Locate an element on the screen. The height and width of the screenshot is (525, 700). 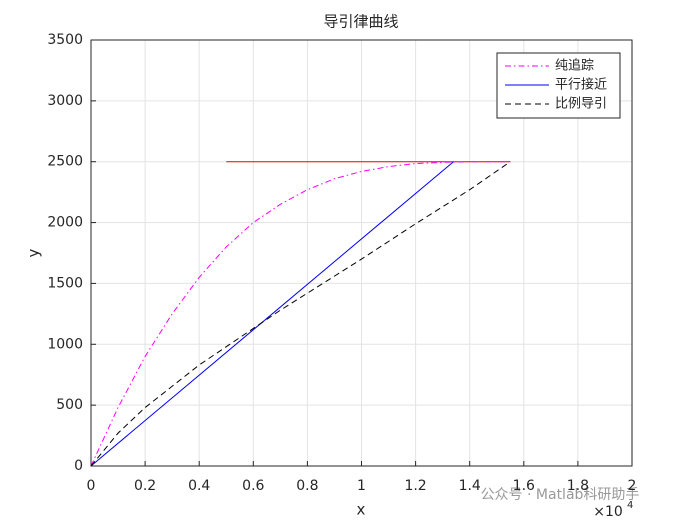
y-tick-label: 2500 is located at coordinates (65, 162).